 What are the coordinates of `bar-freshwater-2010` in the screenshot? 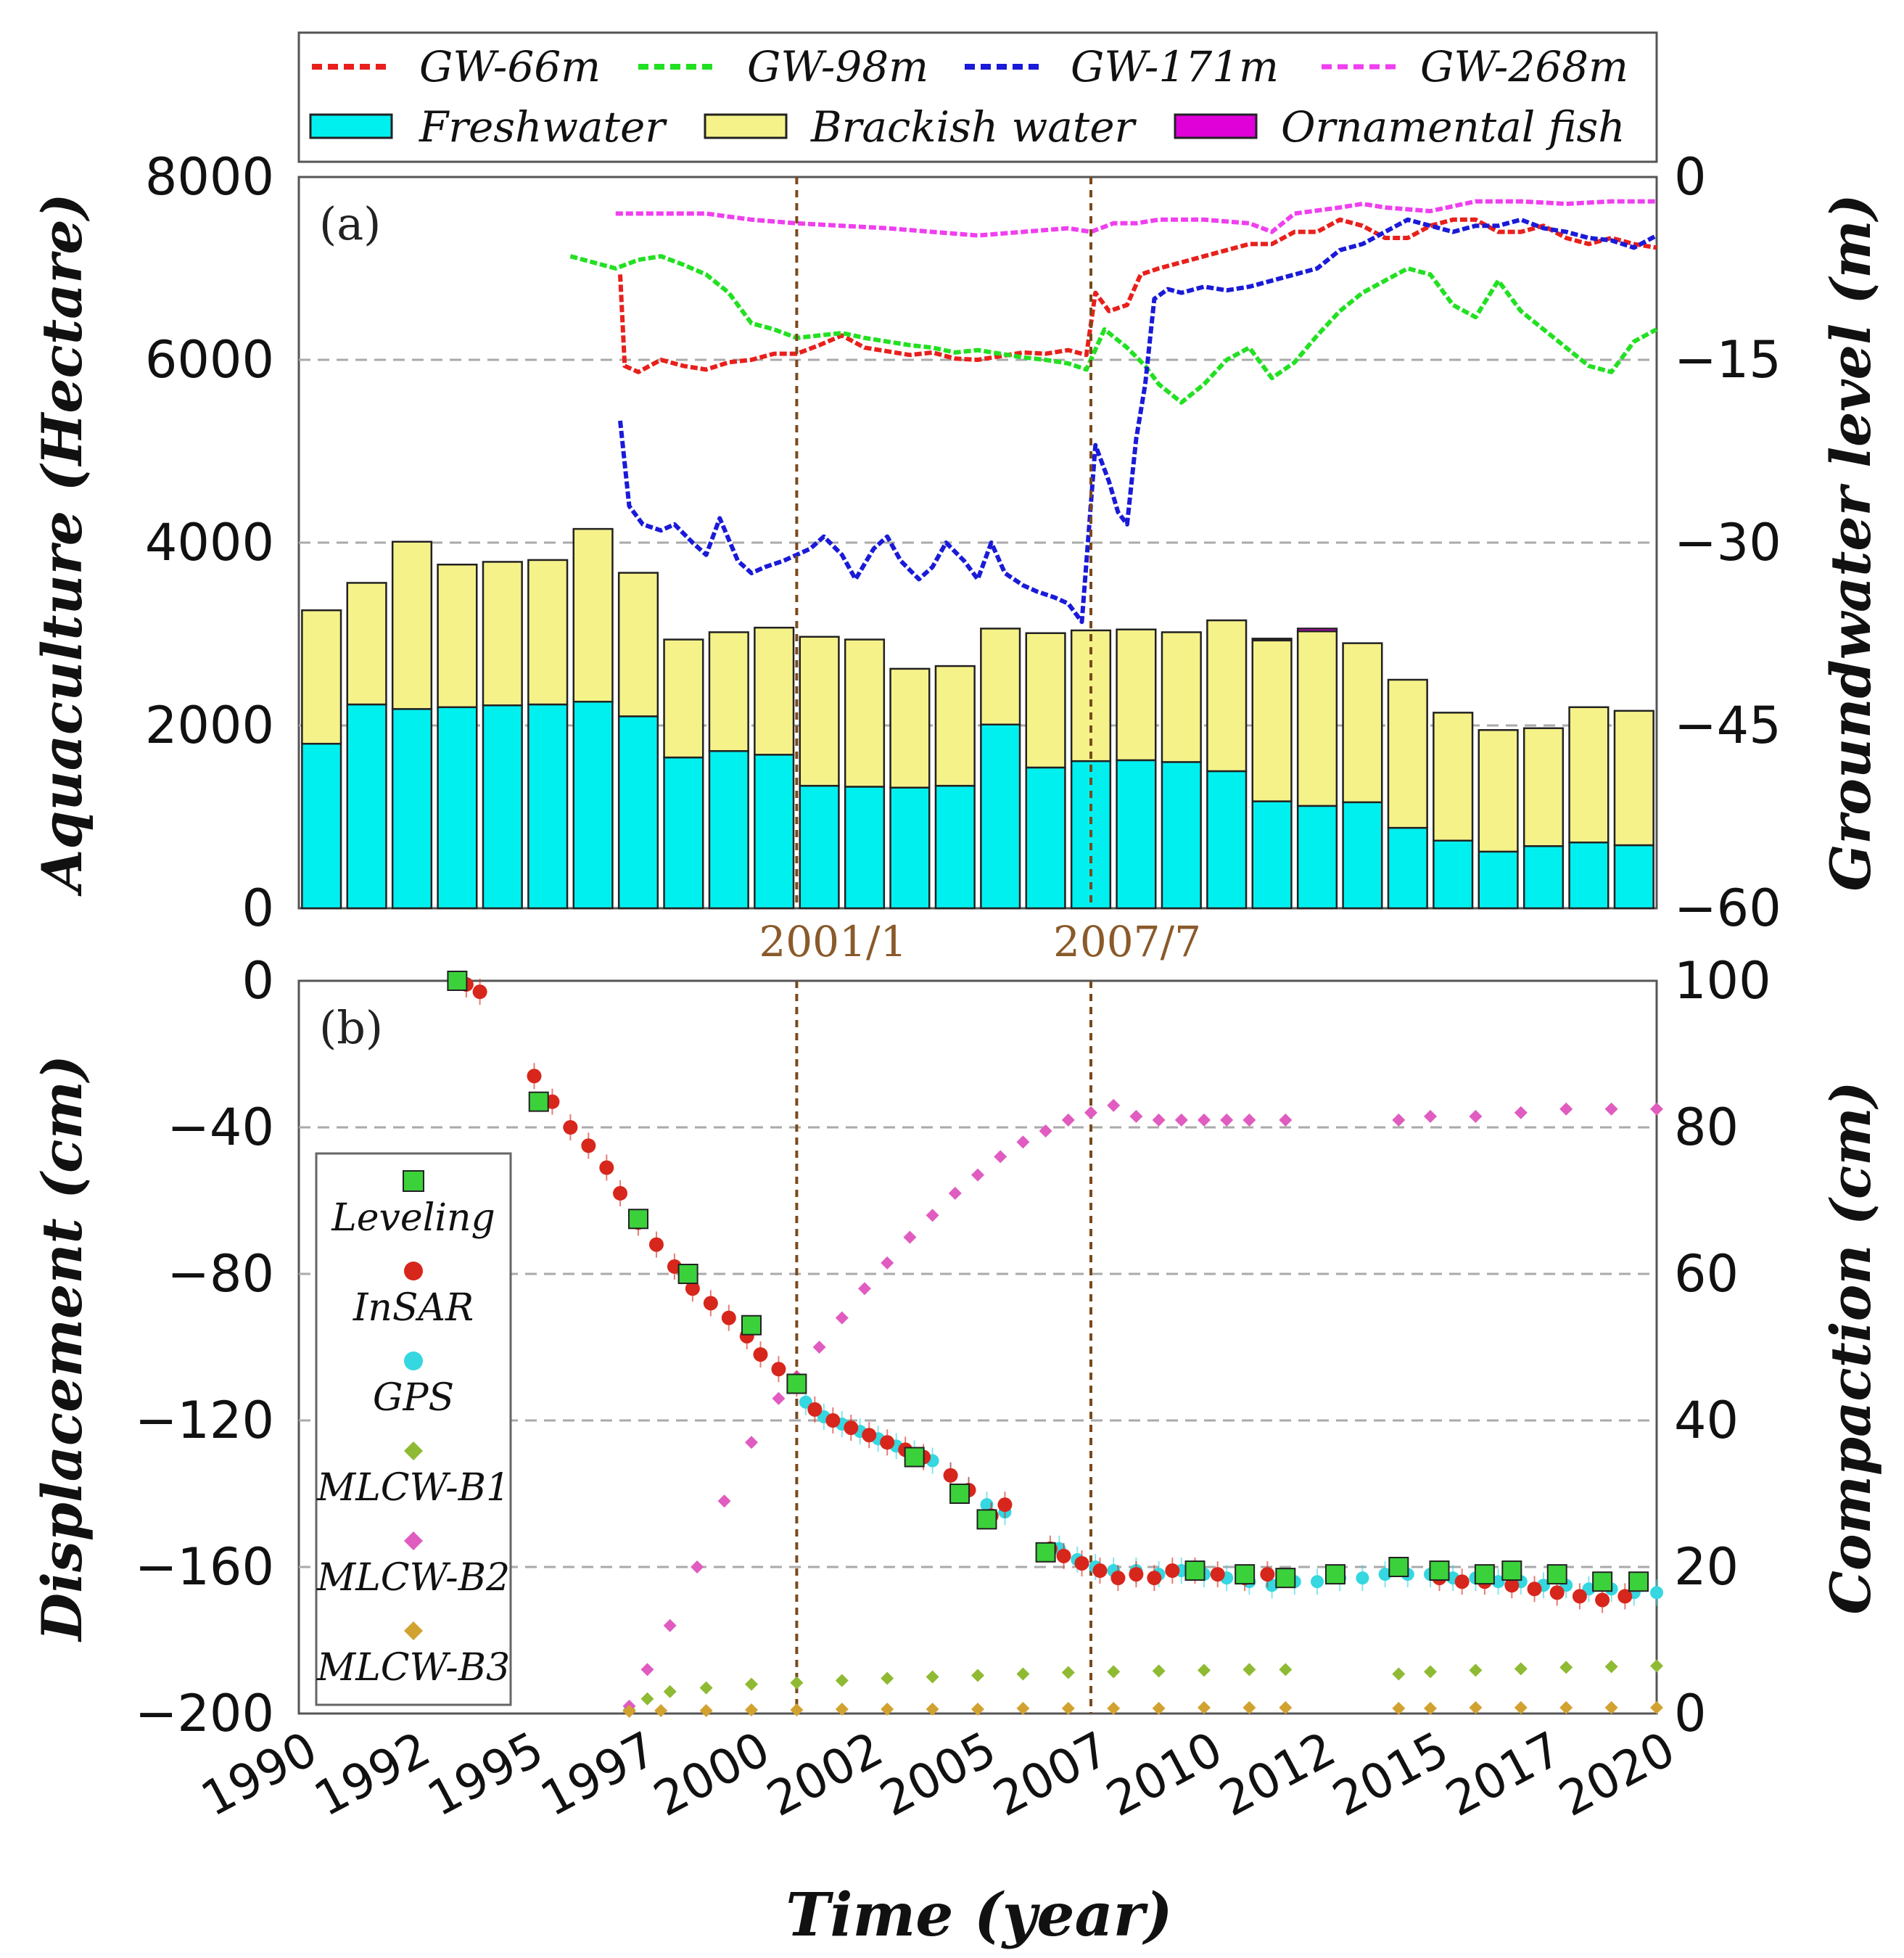 It's located at (1227, 840).